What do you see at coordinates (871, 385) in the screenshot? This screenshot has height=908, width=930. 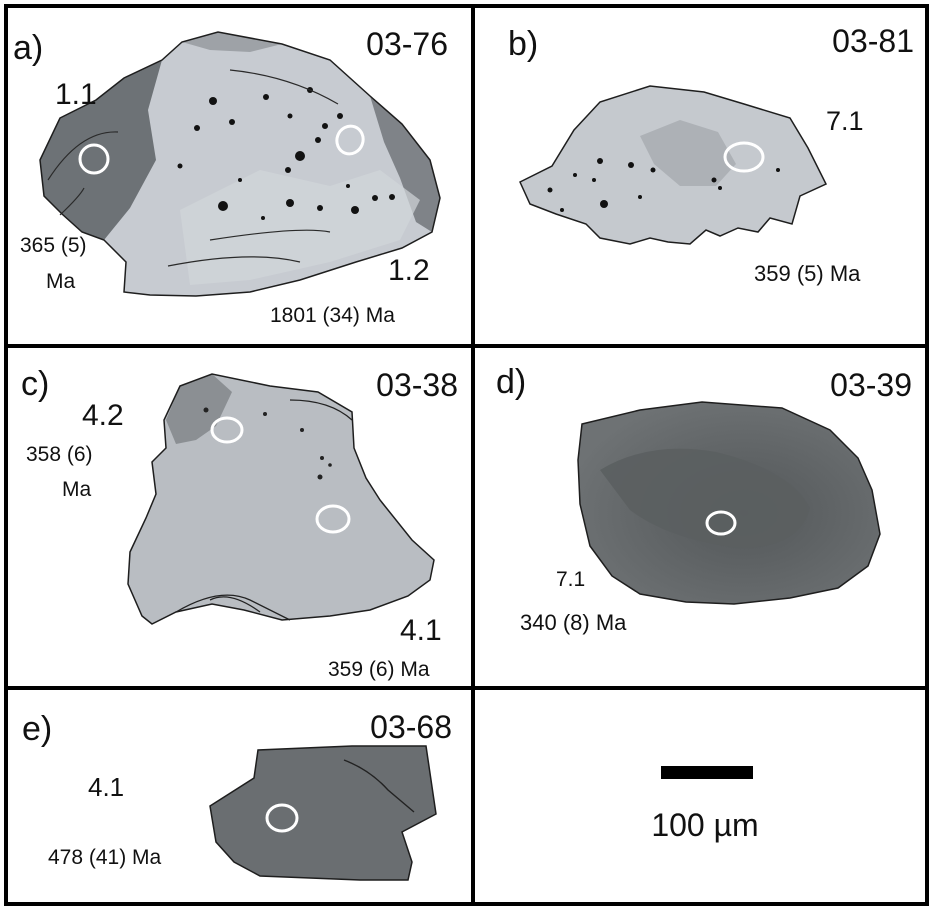 I see `sample-id: 03-39` at bounding box center [871, 385].